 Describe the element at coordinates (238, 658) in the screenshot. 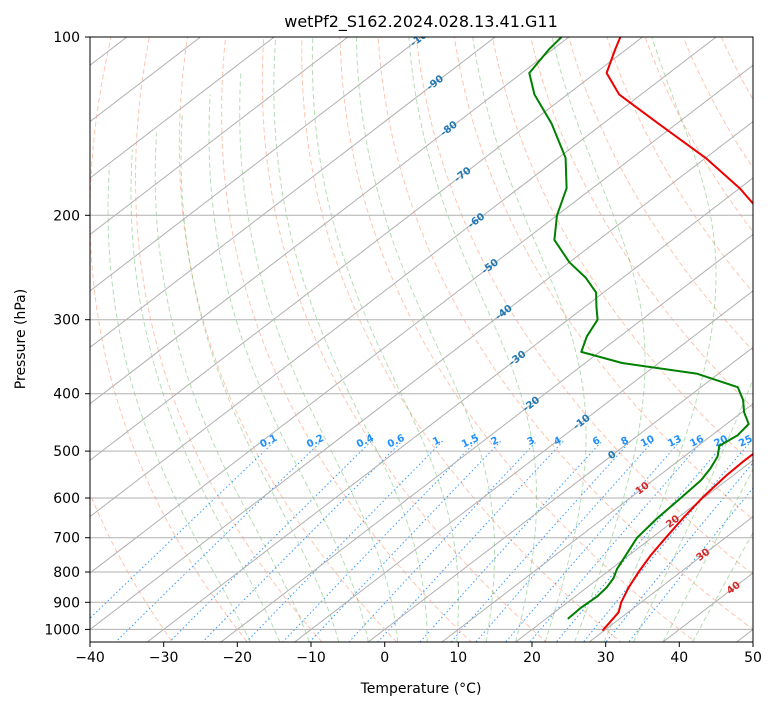

I see `x-tick-label: −20` at that location.